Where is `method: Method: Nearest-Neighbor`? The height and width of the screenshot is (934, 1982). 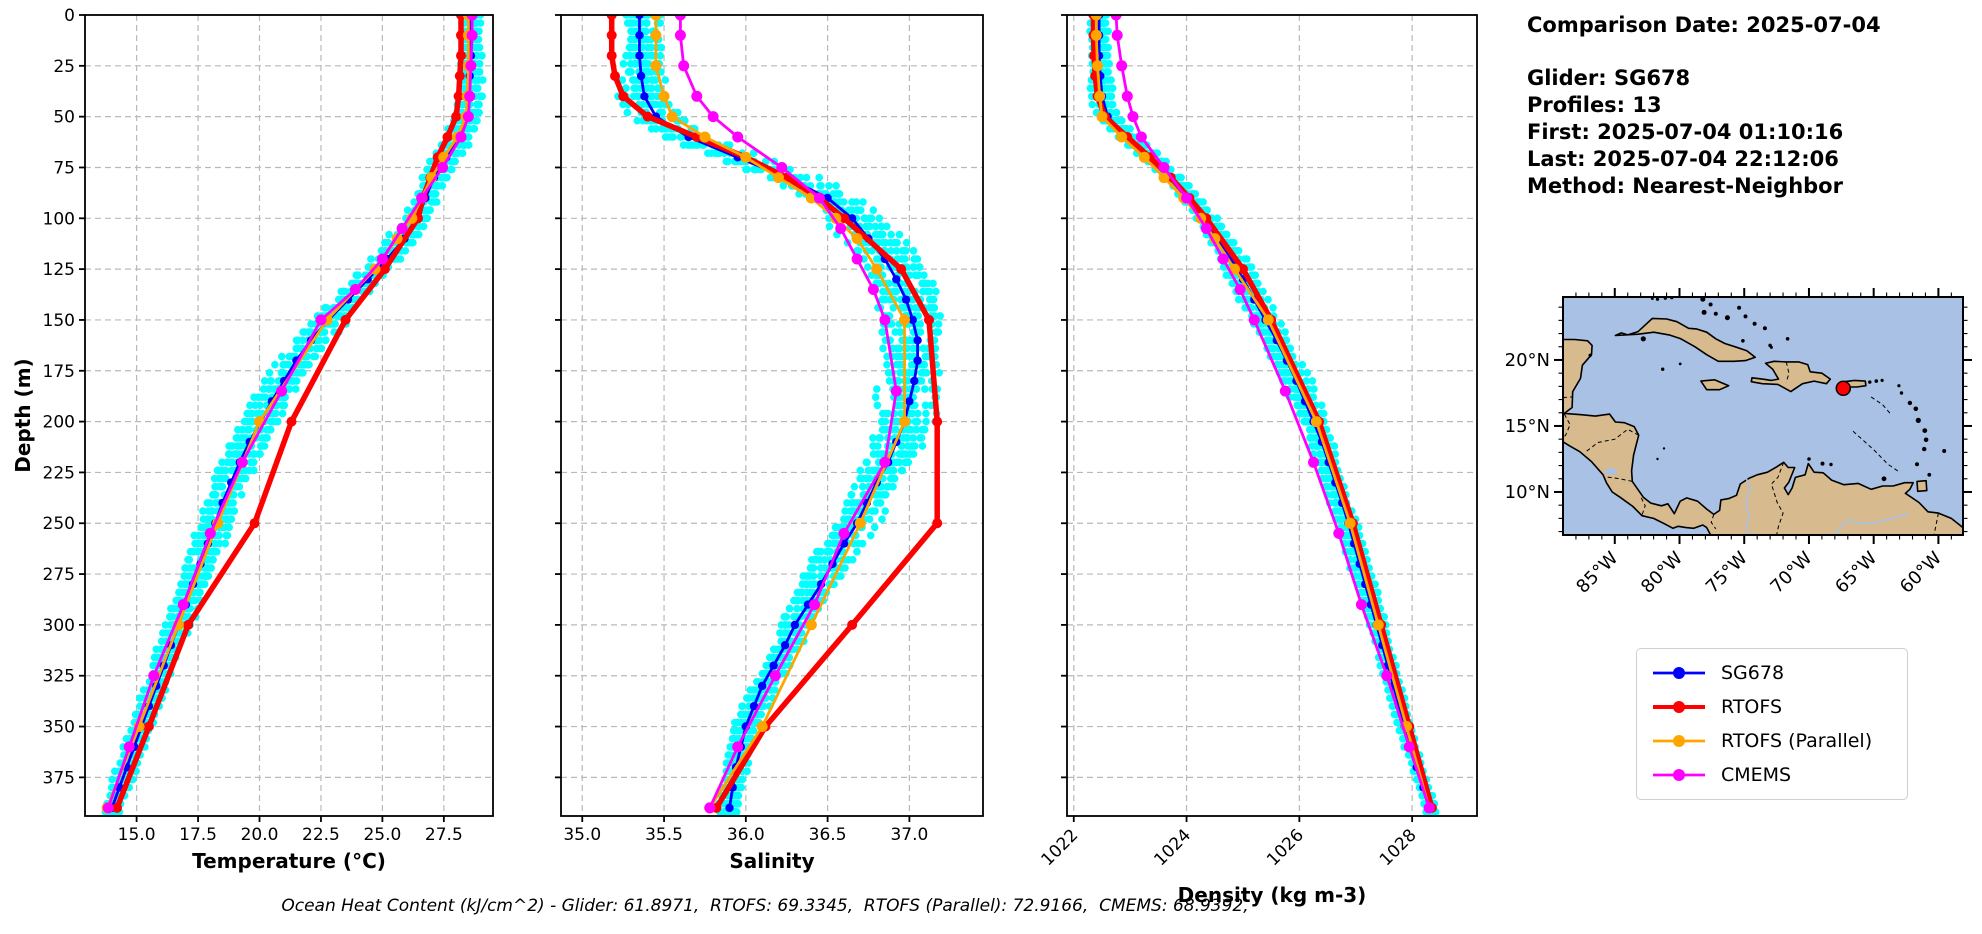 method: Method: Nearest-Neighbor is located at coordinates (1685, 186).